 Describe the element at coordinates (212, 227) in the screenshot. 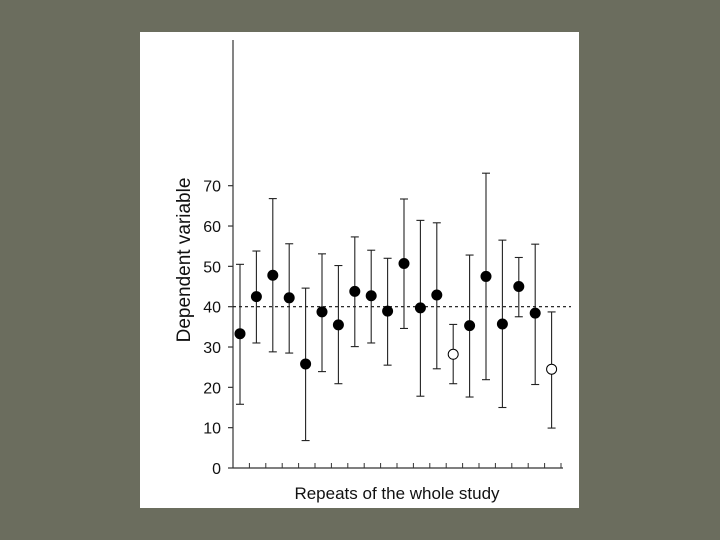

I see `y-tick-label: 60` at that location.